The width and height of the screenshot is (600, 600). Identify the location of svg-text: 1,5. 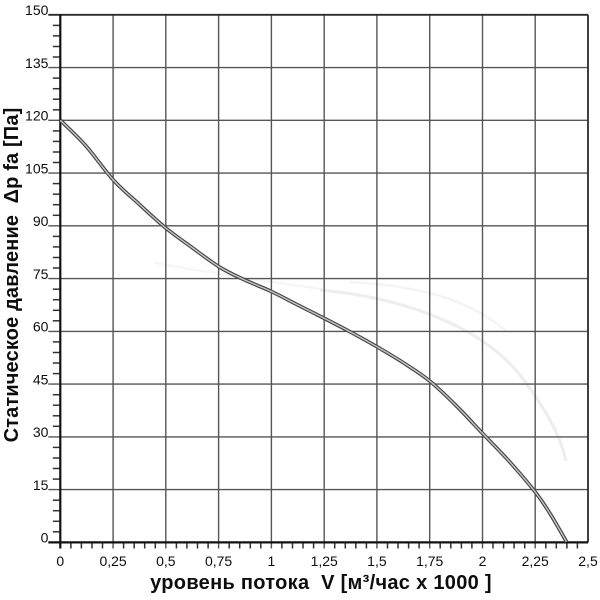
(377, 561).